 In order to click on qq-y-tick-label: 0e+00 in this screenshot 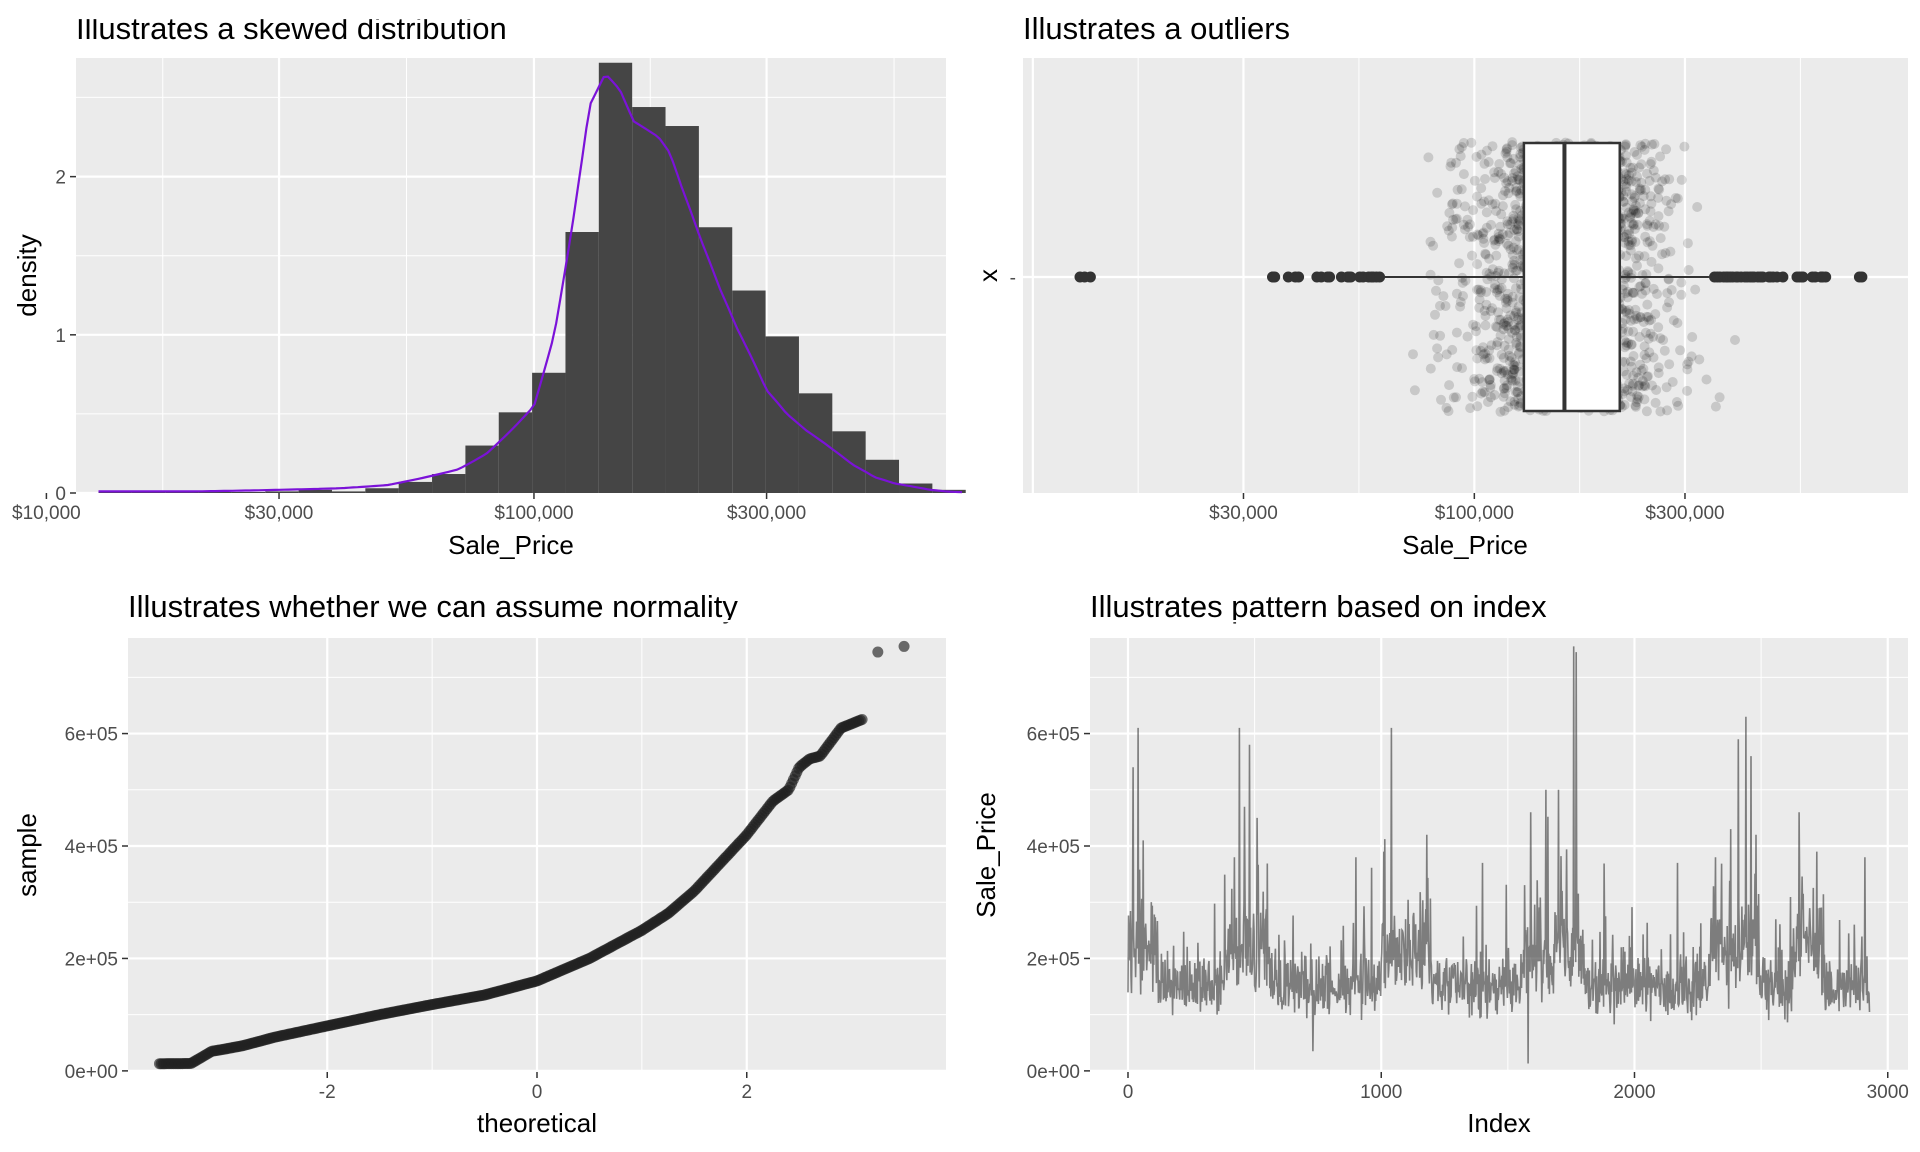, I will do `click(91, 1072)`.